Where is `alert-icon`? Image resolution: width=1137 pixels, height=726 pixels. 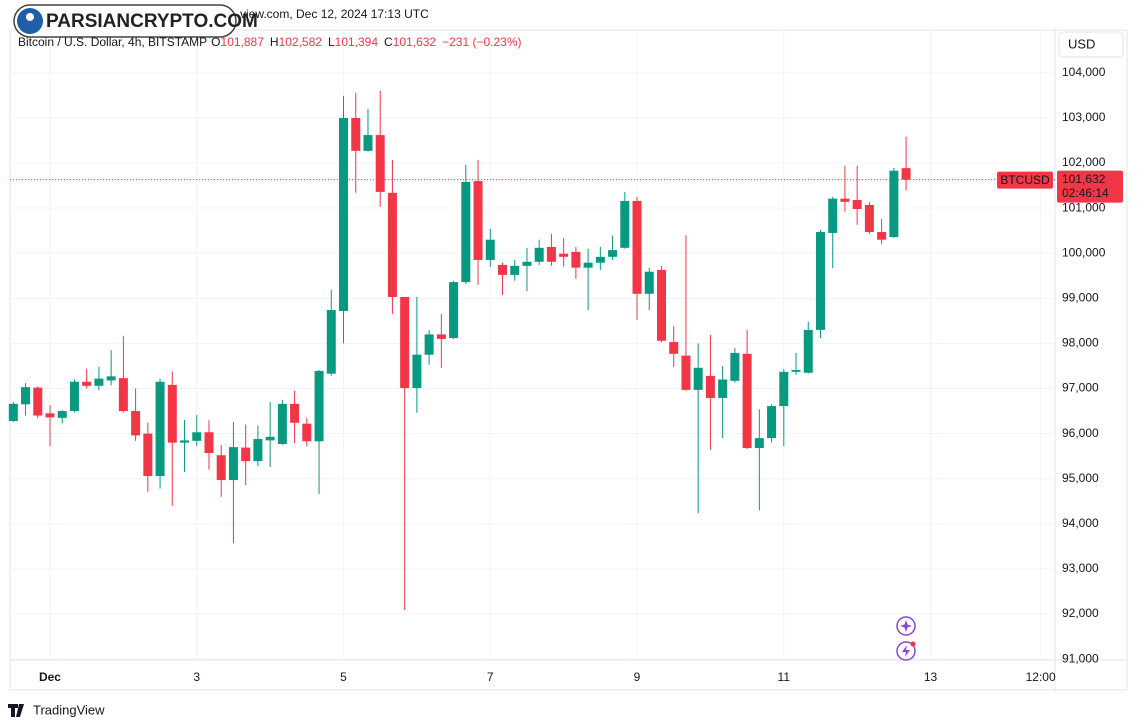 alert-icon is located at coordinates (906, 651).